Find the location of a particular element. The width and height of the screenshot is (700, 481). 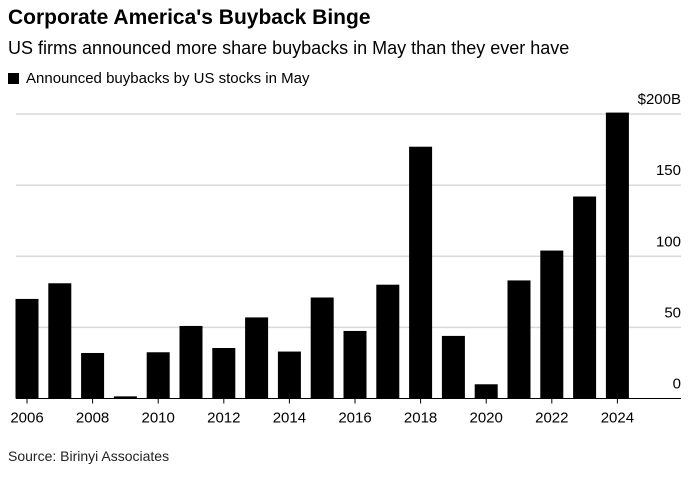

chart-title: Corporate America's Buyback Binge is located at coordinates (189, 17).